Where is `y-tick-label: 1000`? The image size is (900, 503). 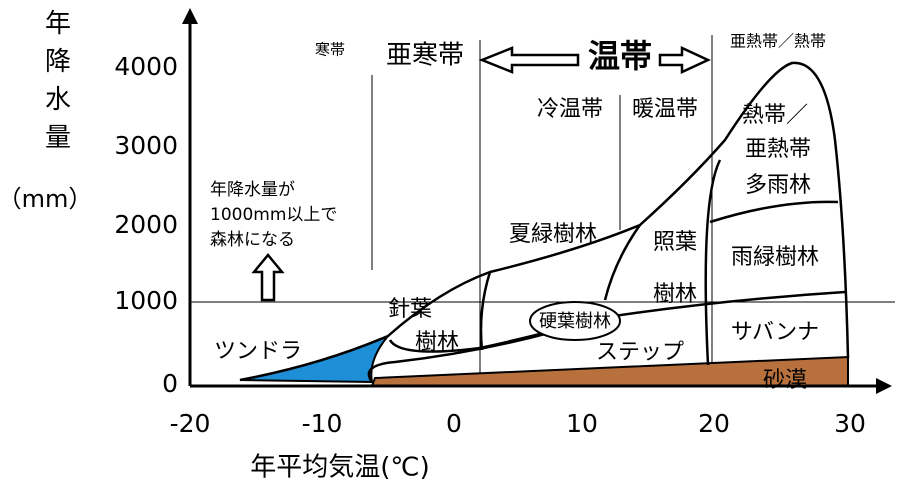 y-tick-label: 1000 is located at coordinates (146, 300).